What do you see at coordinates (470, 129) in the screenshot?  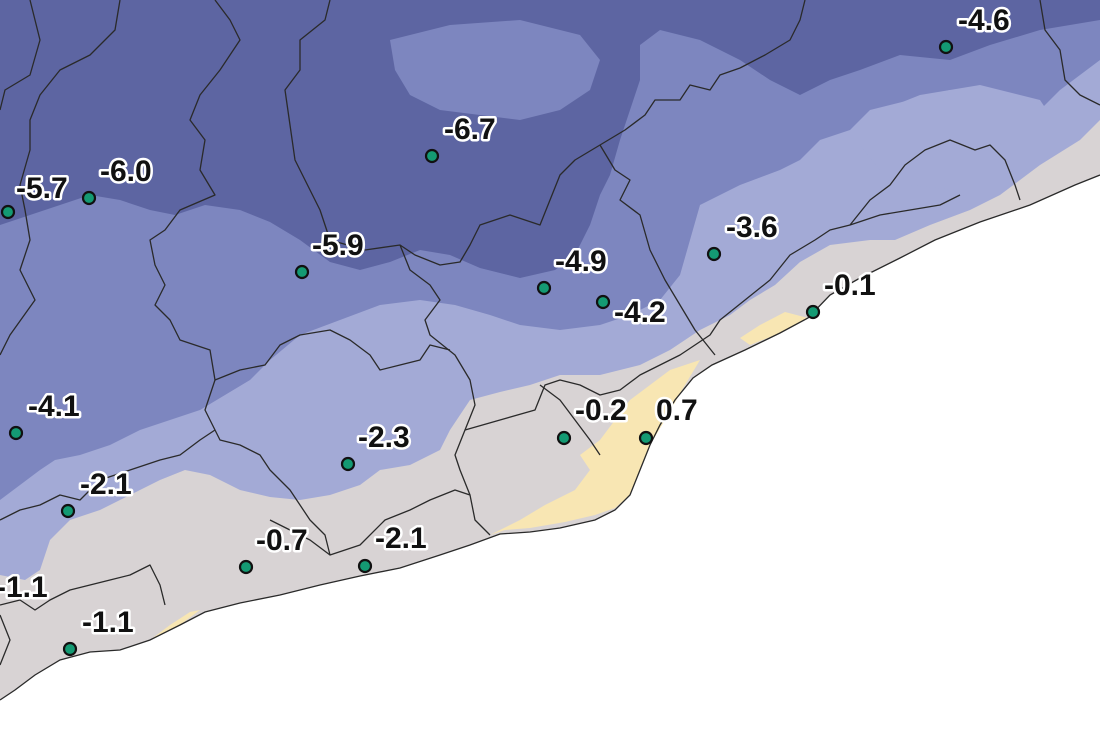 I see `station-value-label: -6.7` at bounding box center [470, 129].